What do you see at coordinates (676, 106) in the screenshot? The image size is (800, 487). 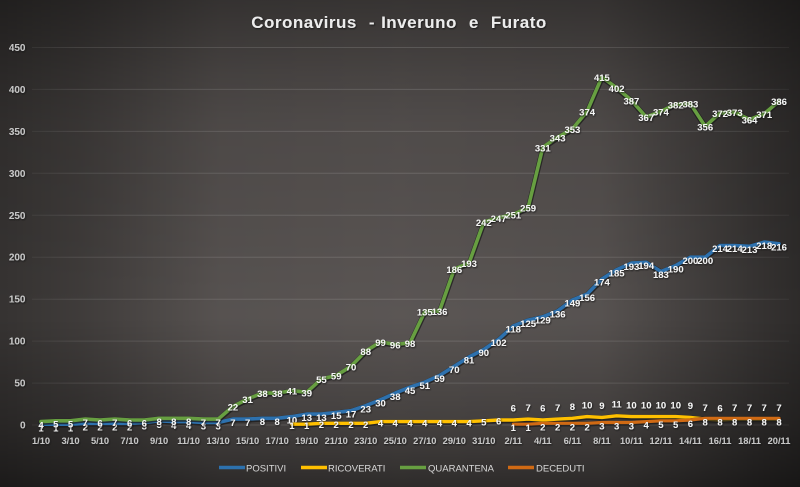 I see `svg-text: 382` at bounding box center [676, 106].